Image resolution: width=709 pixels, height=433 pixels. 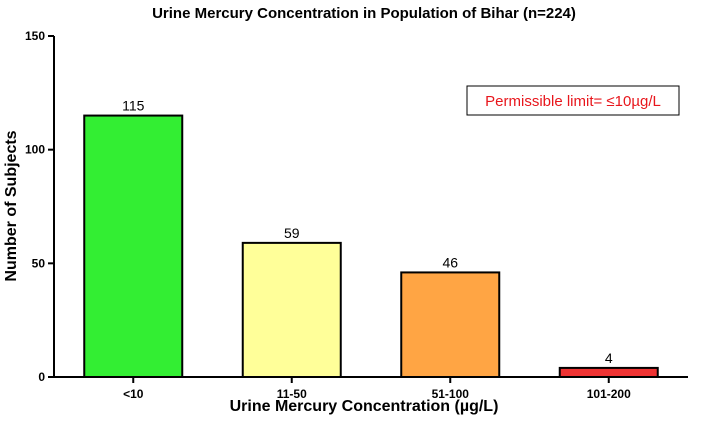 I want to click on y-tick-label: 100, so click(x=35, y=150).